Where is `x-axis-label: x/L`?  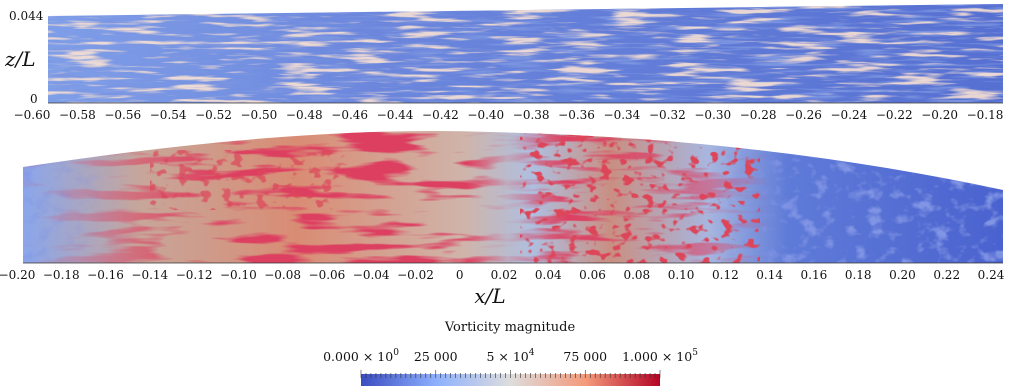
x-axis-label: x/L is located at coordinates (489, 296).